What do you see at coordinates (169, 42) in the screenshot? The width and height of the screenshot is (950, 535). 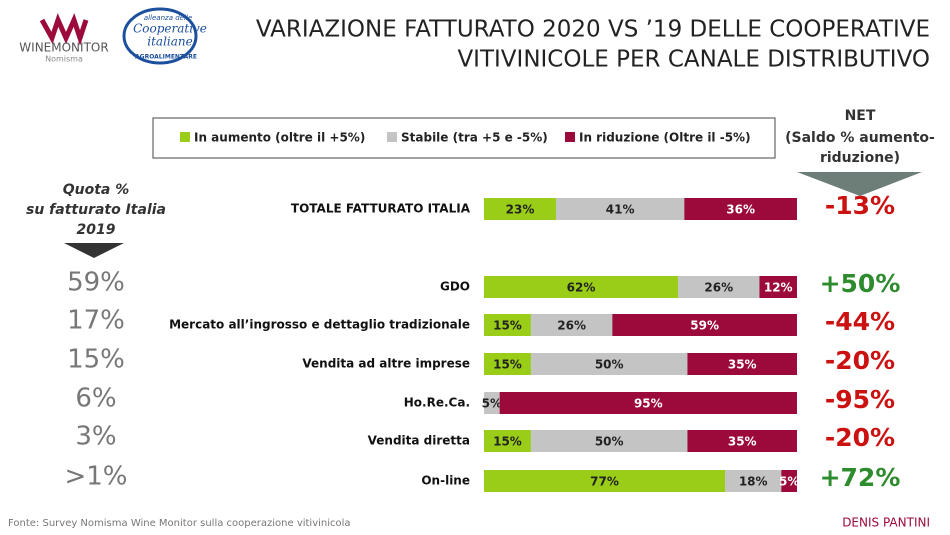 I see `logo-text: italiane` at bounding box center [169, 42].